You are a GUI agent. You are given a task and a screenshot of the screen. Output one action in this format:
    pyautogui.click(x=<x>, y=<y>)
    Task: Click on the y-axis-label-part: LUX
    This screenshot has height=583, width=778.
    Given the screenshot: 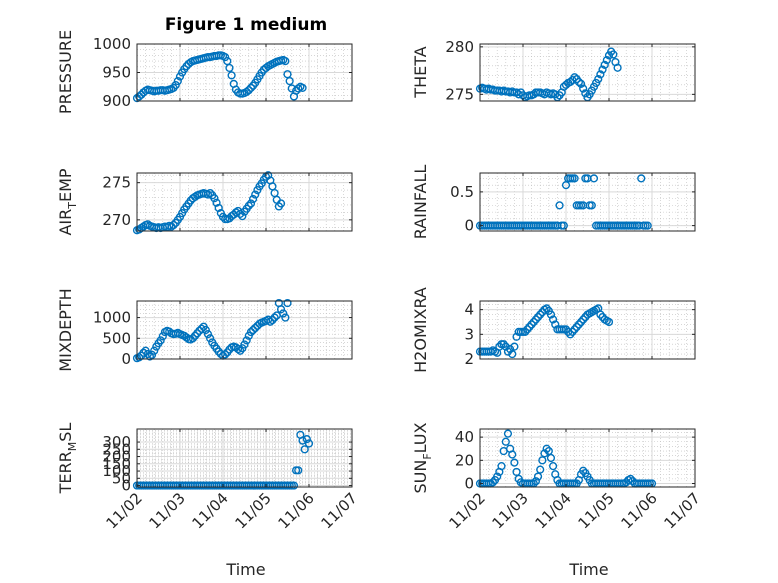 What is the action you would take?
    pyautogui.click(x=420, y=437)
    